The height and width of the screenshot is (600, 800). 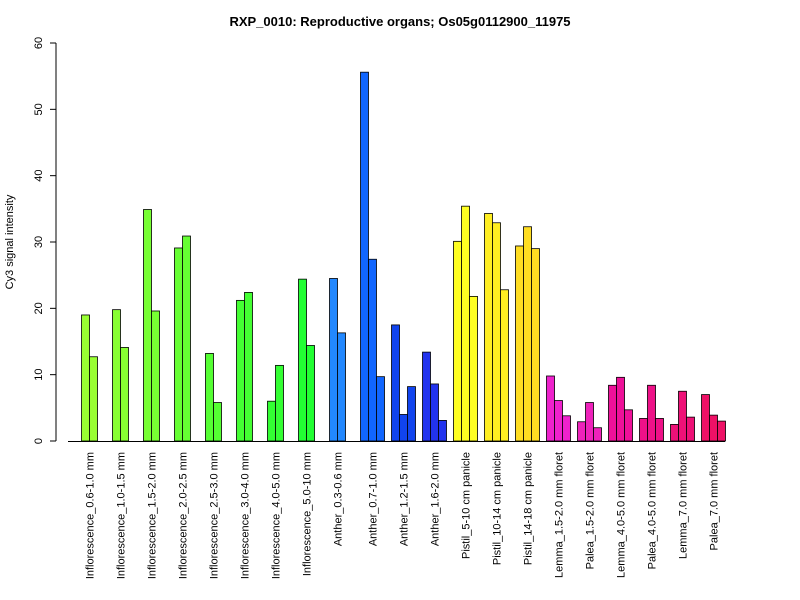 I want to click on y-tick-label: 0, so click(x=39, y=441).